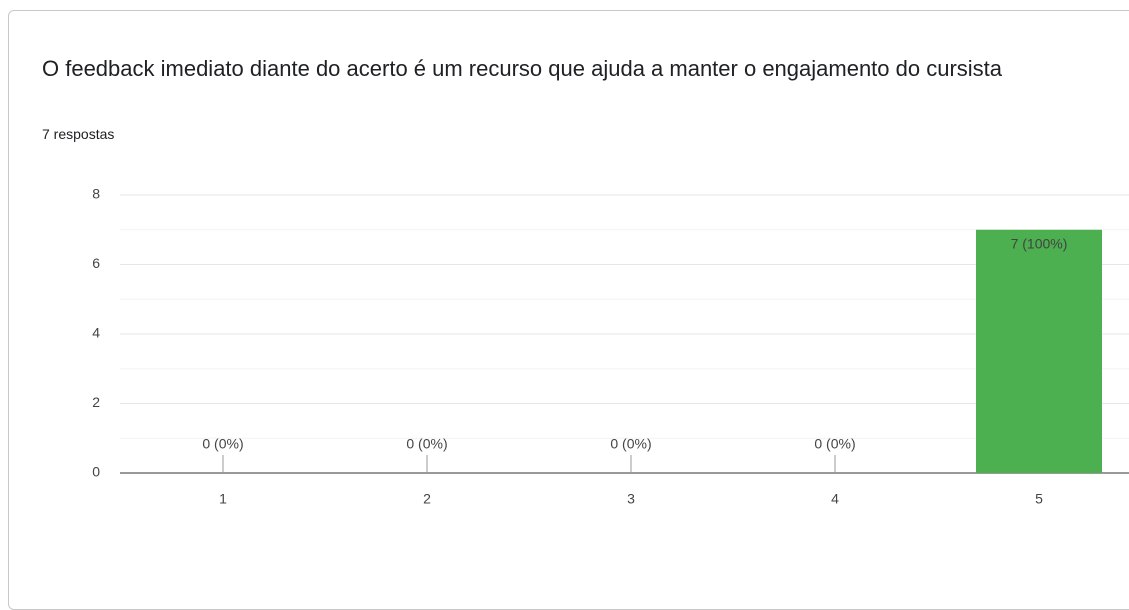  What do you see at coordinates (96, 194) in the screenshot?
I see `y-tick-label: 8` at bounding box center [96, 194].